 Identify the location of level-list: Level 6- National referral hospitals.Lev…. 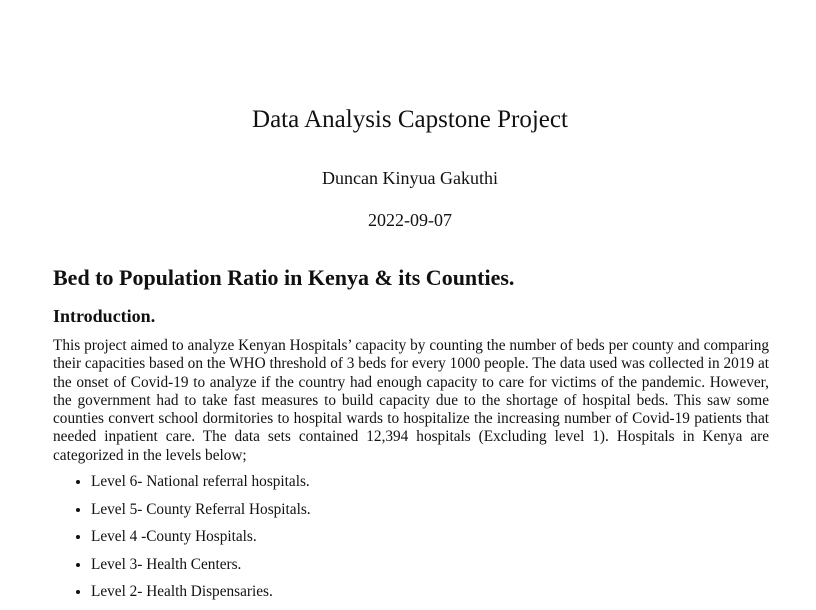
(182, 541).